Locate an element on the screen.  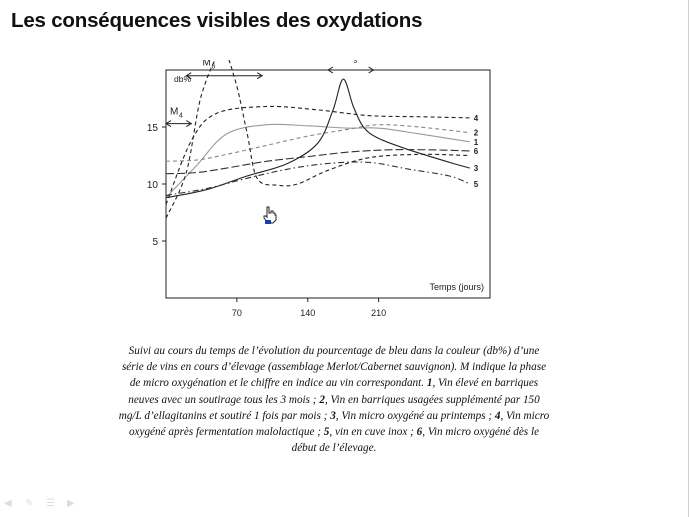
pen-icon: ✎ is located at coordinates (29, 503).